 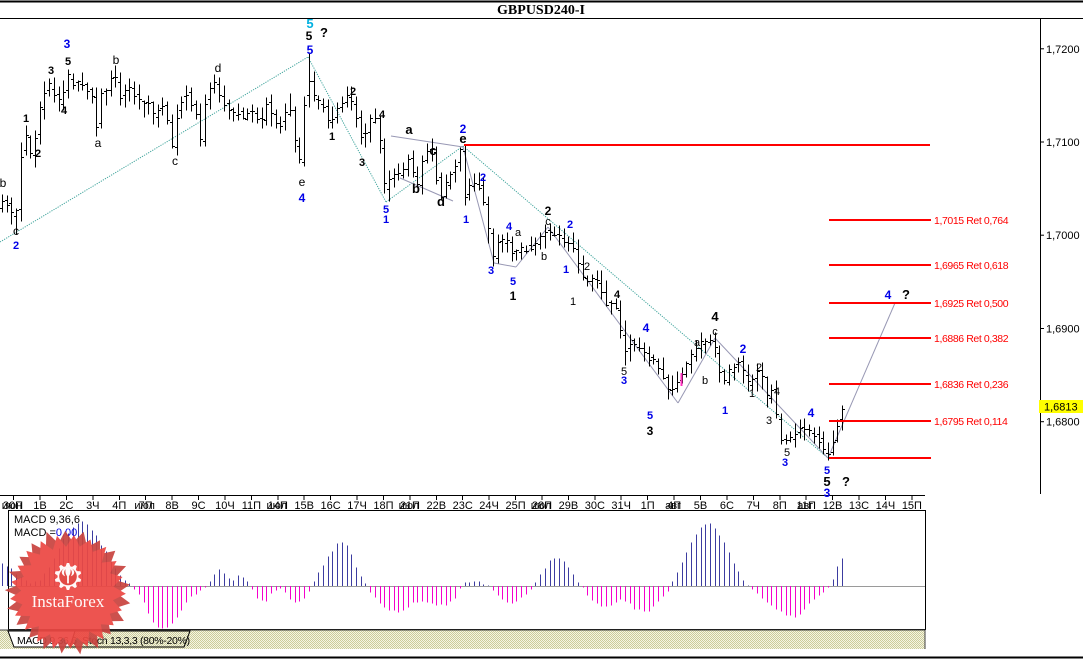 What do you see at coordinates (971, 304) in the screenshot?
I see `svg-text: 1,6925 Ret 0,500` at bounding box center [971, 304].